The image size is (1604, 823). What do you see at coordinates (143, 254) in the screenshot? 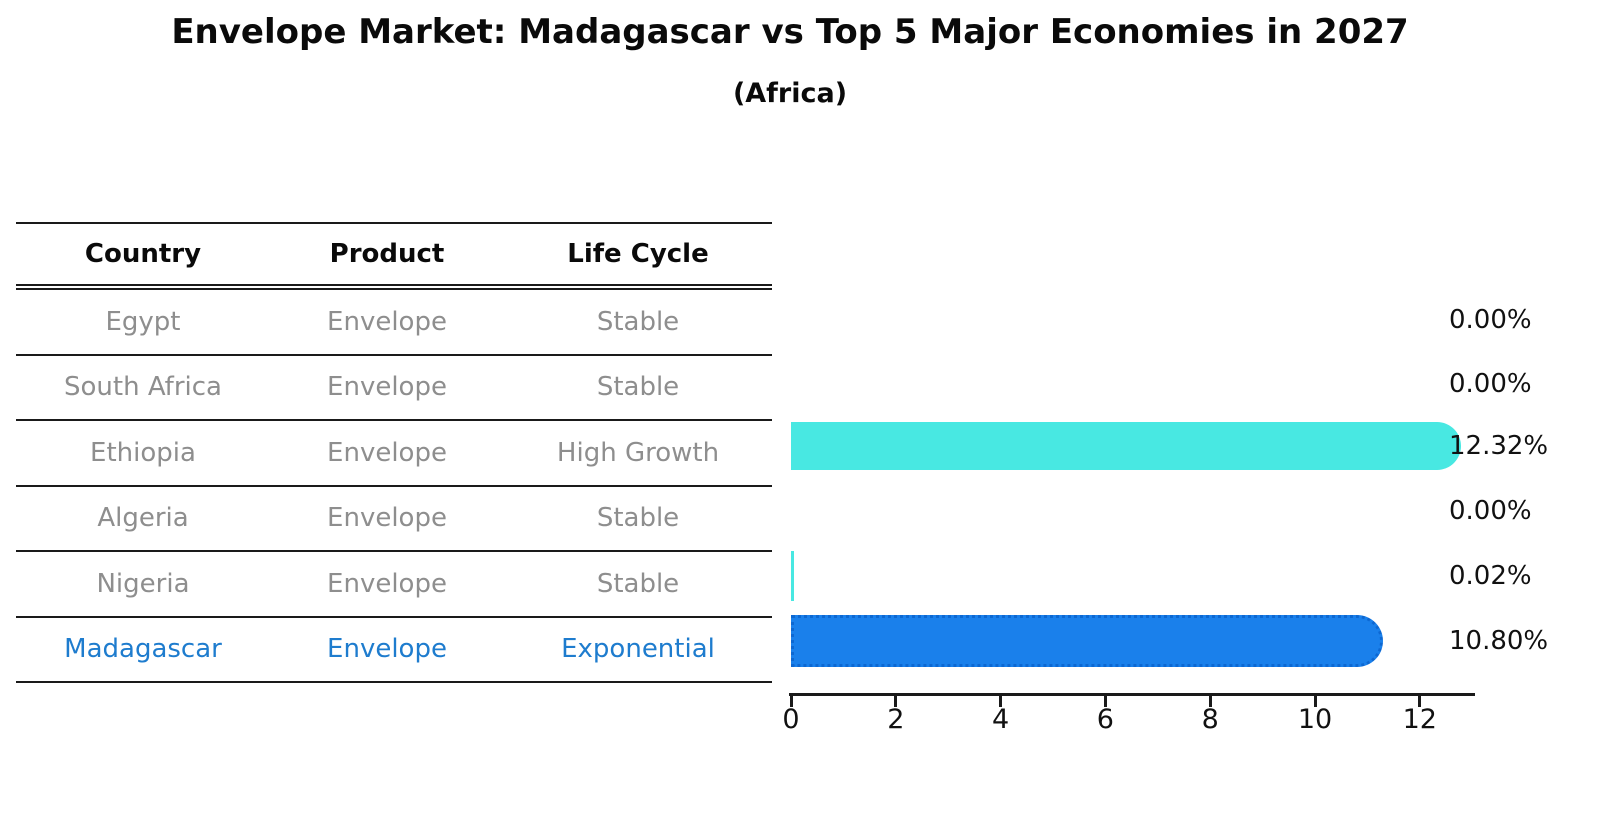
I see `column-header-country: Country` at bounding box center [143, 254].